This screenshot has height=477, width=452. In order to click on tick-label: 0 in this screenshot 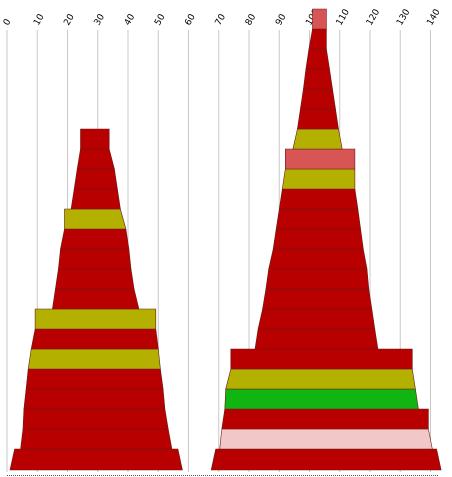, I will do `click(8, 22)`.